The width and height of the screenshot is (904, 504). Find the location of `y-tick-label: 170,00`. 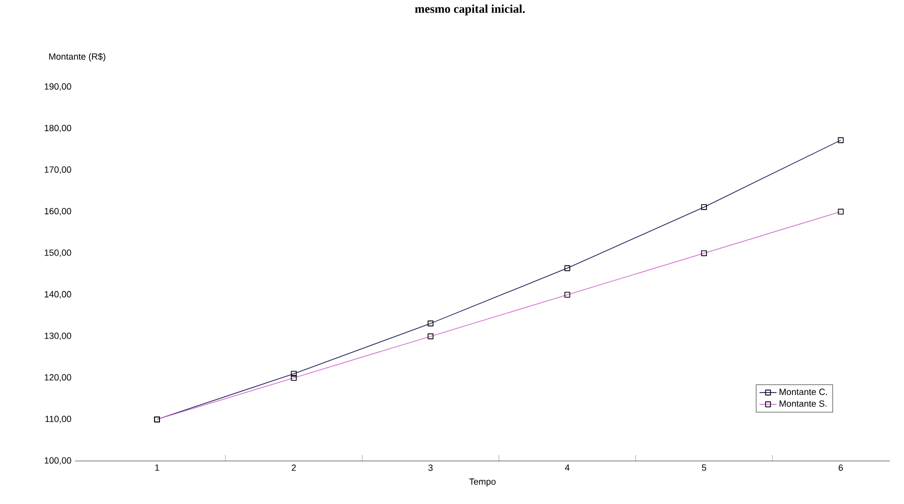

y-tick-label: 170,00 is located at coordinates (58, 170).